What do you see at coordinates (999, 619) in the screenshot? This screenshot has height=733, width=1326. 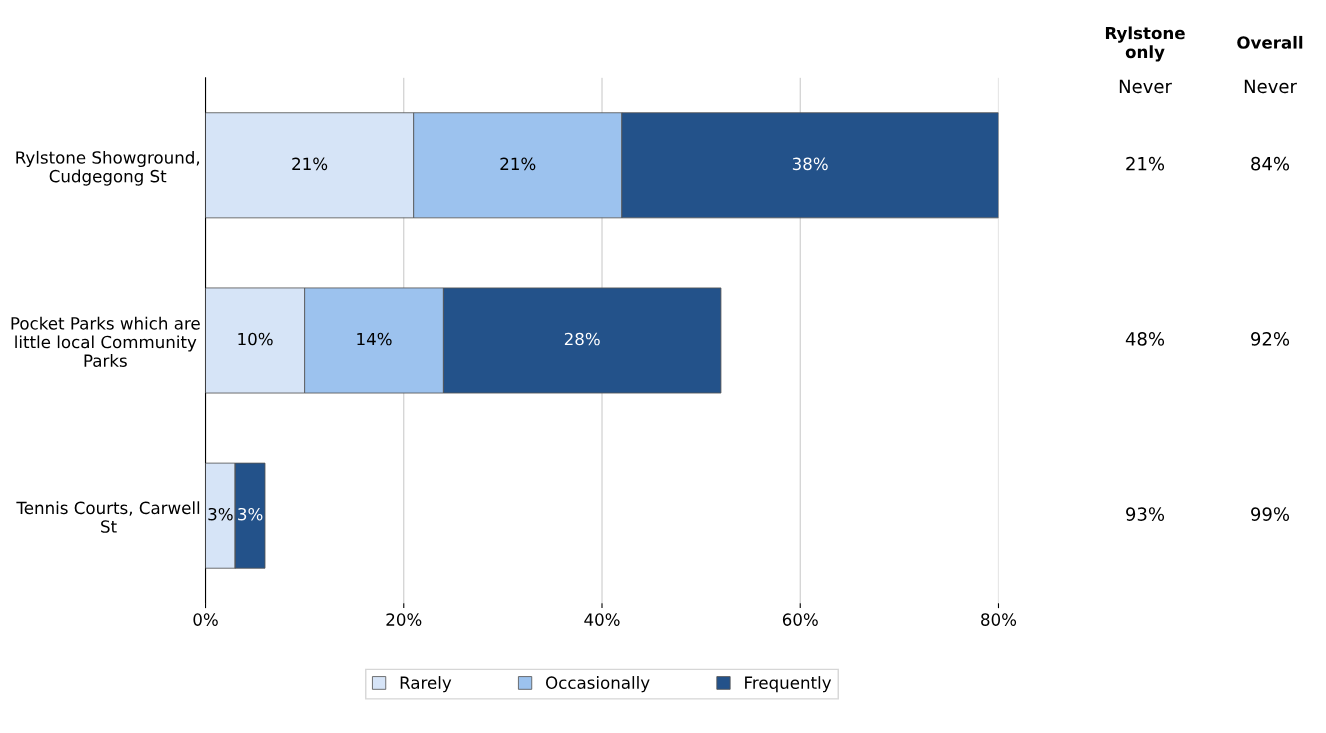 I see `x-tick-label: 80%` at bounding box center [999, 619].